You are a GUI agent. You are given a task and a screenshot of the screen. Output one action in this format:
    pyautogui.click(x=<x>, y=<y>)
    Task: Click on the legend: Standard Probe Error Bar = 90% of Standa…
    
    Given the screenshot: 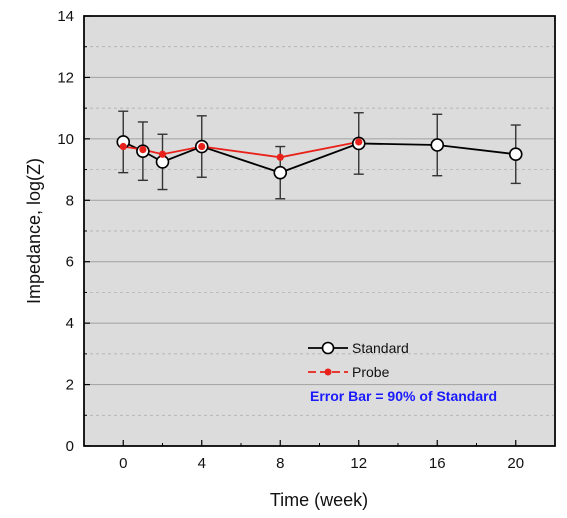 What is the action you would take?
    pyautogui.click(x=402, y=372)
    